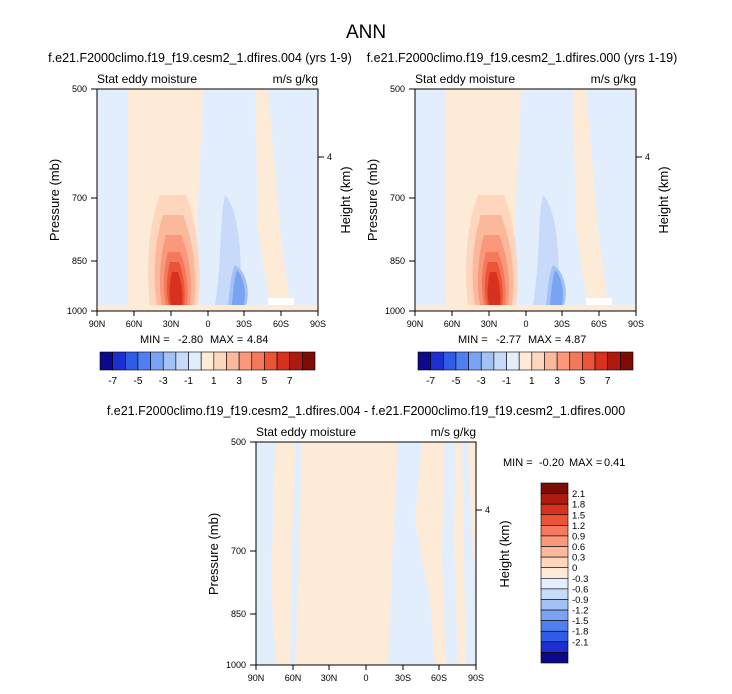 Image resolution: width=732 pixels, height=694 pixels. Describe the element at coordinates (487, 510) in the screenshot. I see `panel-3-y2tick-4: 4` at that location.